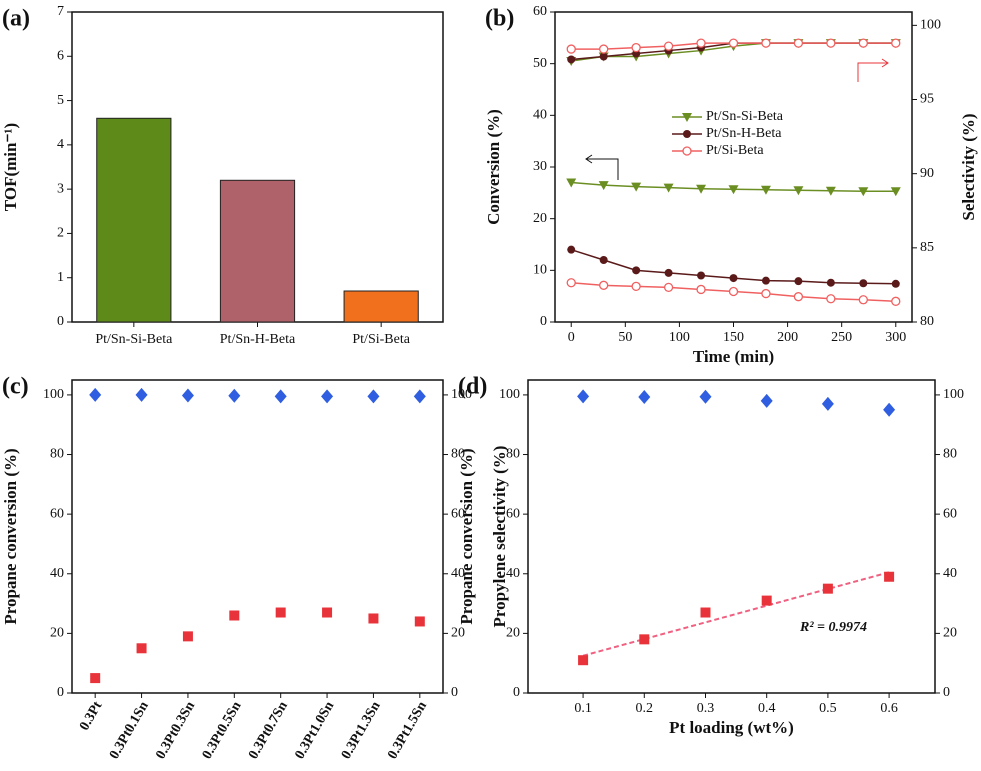  I want to click on x-tick-label: 50, so click(625, 337).